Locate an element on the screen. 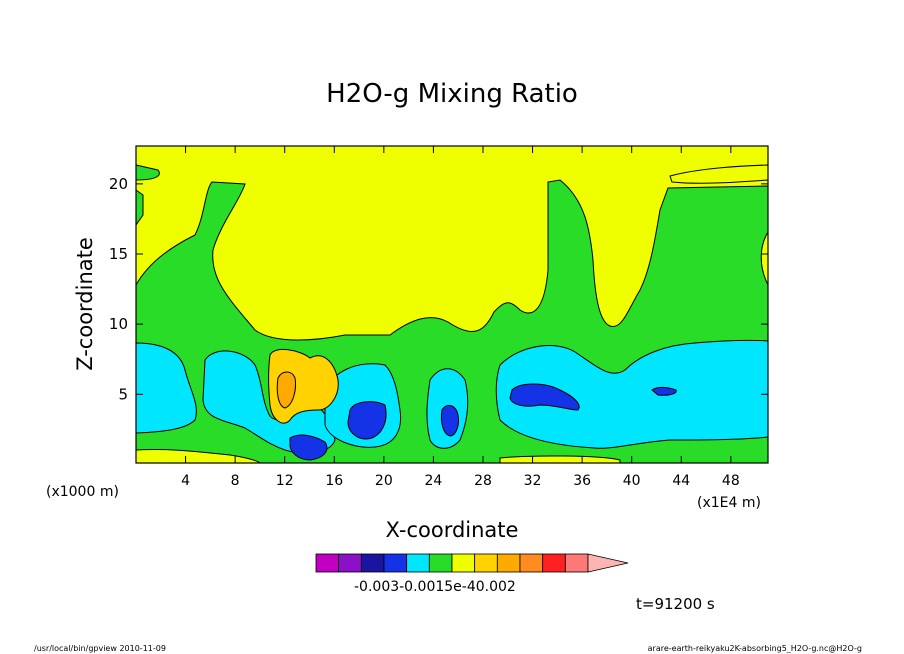  y-tick-label: 10 is located at coordinates (118, 324).